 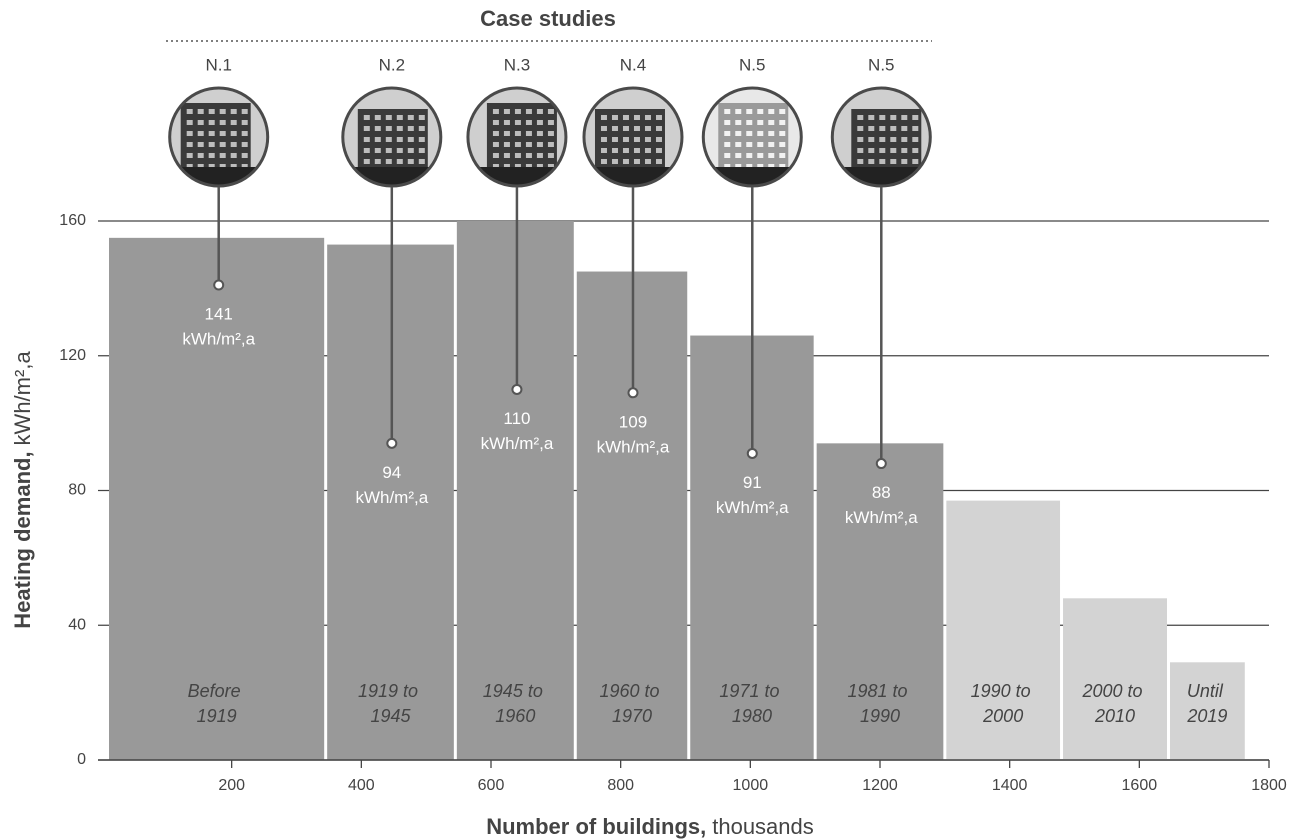 What do you see at coordinates (880, 716) in the screenshot?
I see `category-line: 1990` at bounding box center [880, 716].